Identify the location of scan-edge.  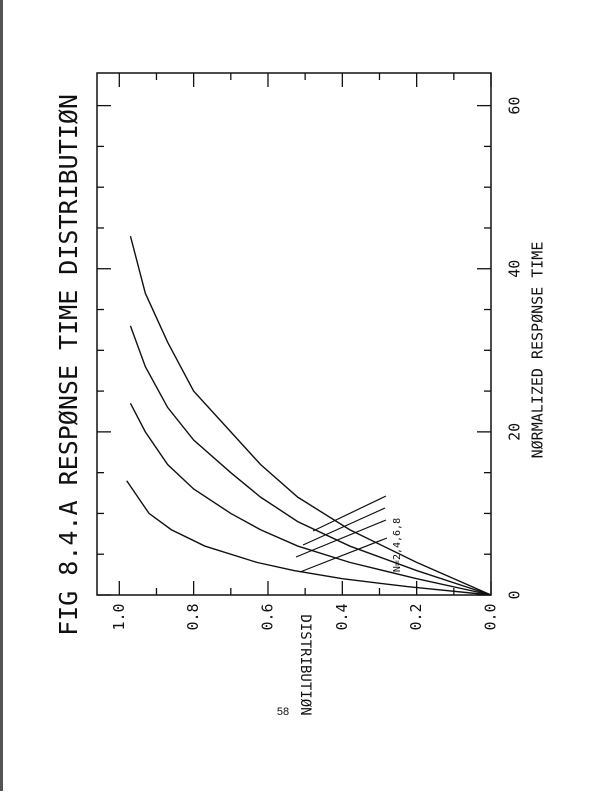
(1, 395).